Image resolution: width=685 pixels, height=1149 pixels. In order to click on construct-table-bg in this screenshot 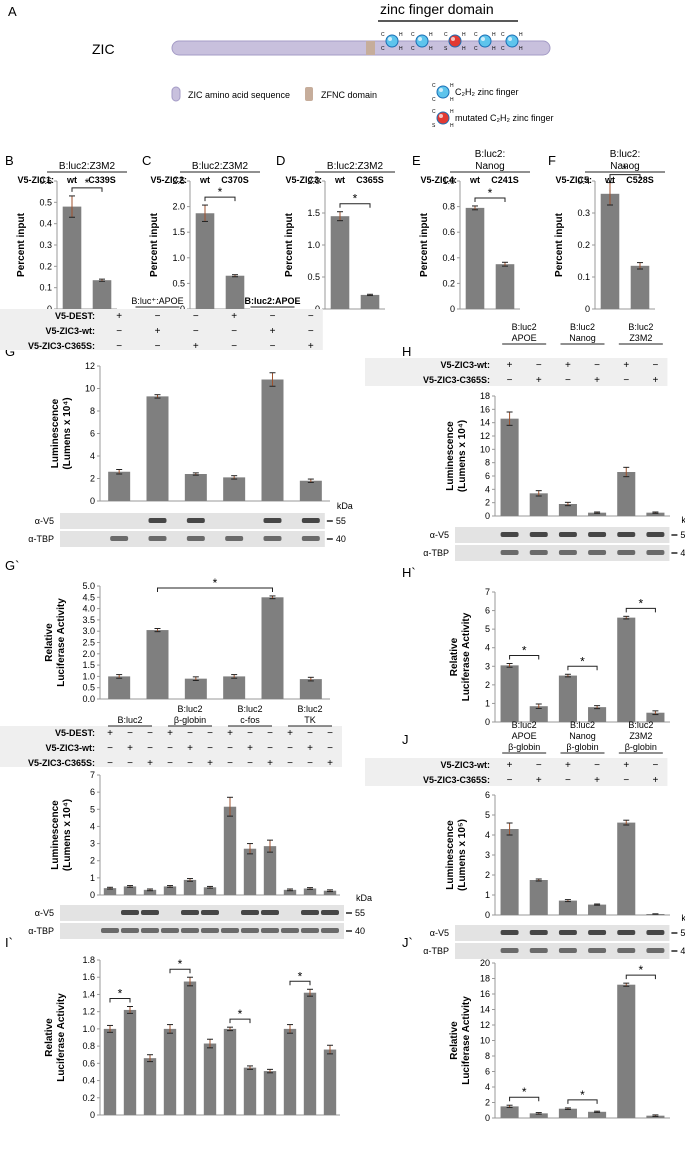, I will do `click(516, 772)`.